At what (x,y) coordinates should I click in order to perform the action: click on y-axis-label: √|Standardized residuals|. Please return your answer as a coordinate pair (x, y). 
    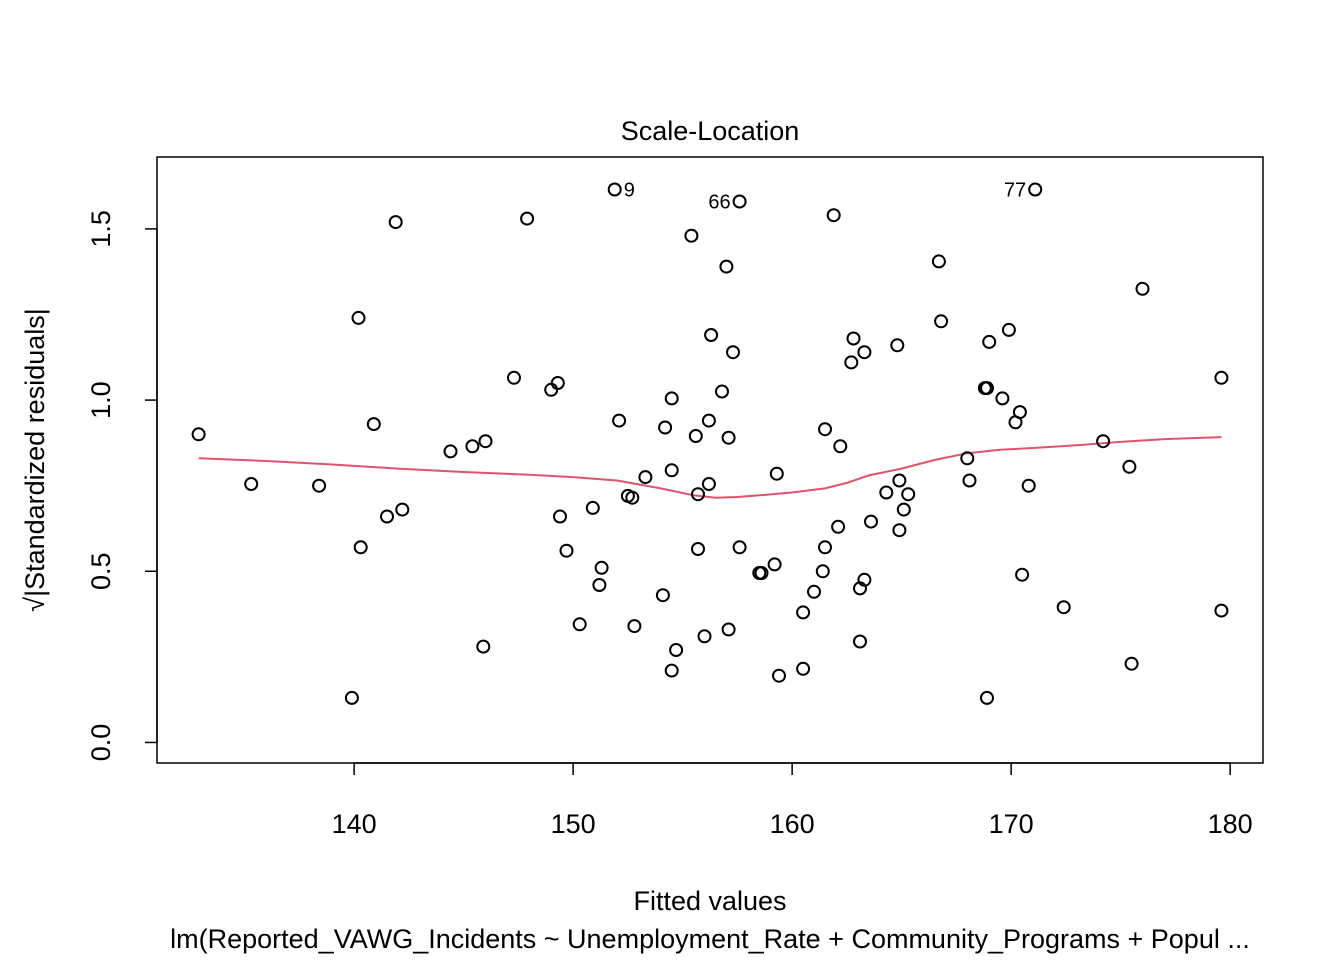
    Looking at the image, I should click on (35, 460).